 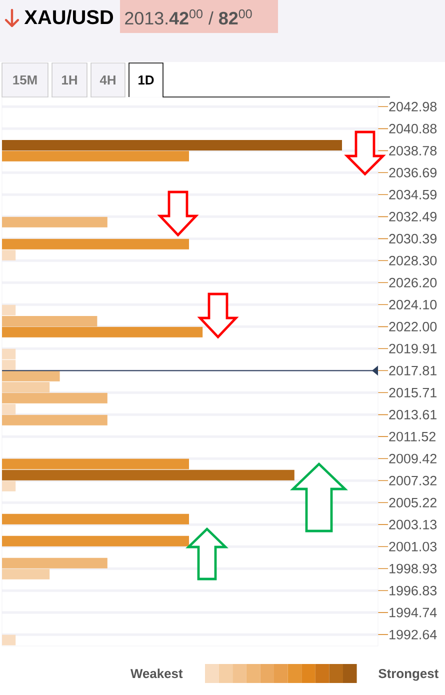 I want to click on chart-title: XAU/USD, so click(x=69, y=17).